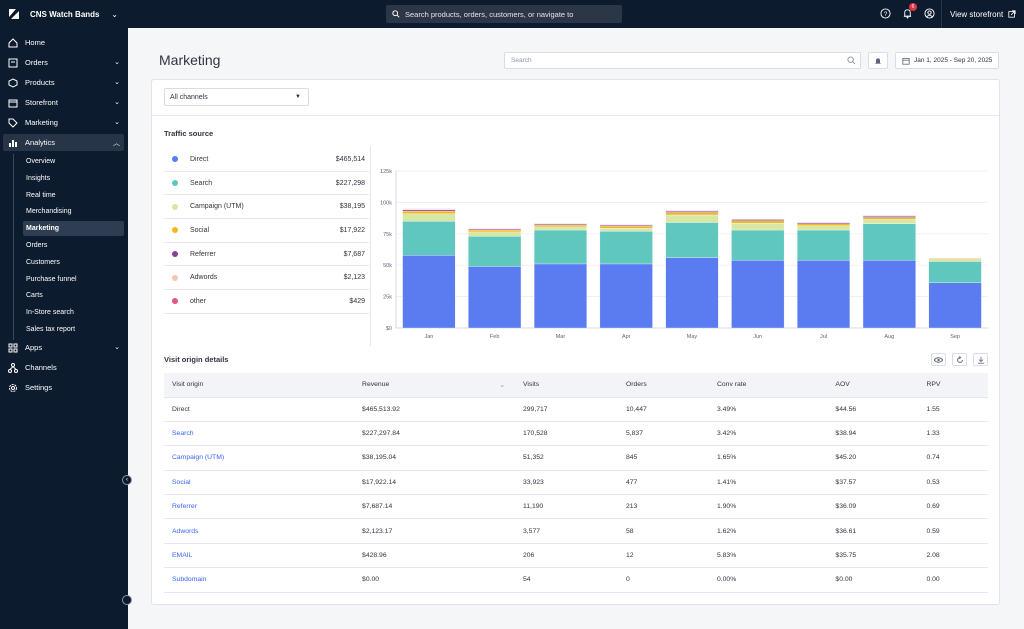 The image size is (1024, 629). I want to click on visit-origin-cell: Direct, so click(259, 409).